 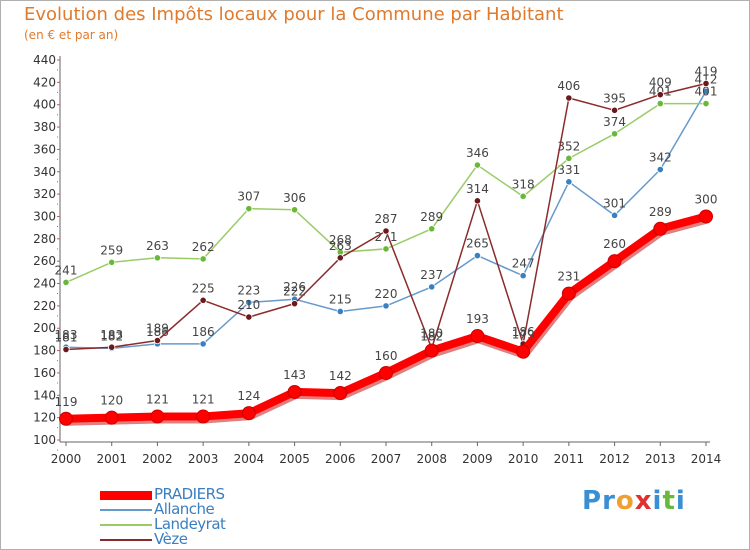 I want to click on y-tick-label: 260, so click(x=44, y=261).